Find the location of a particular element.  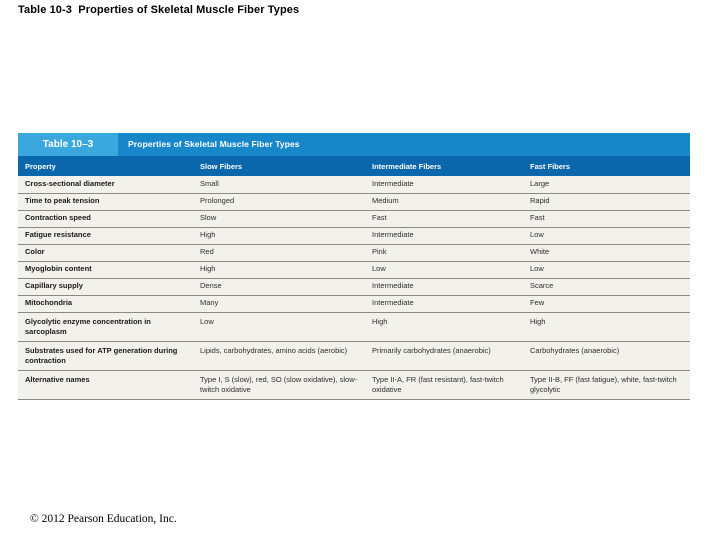

column-header-intermediate-fibers: Intermediate Fibers is located at coordinates (407, 166).